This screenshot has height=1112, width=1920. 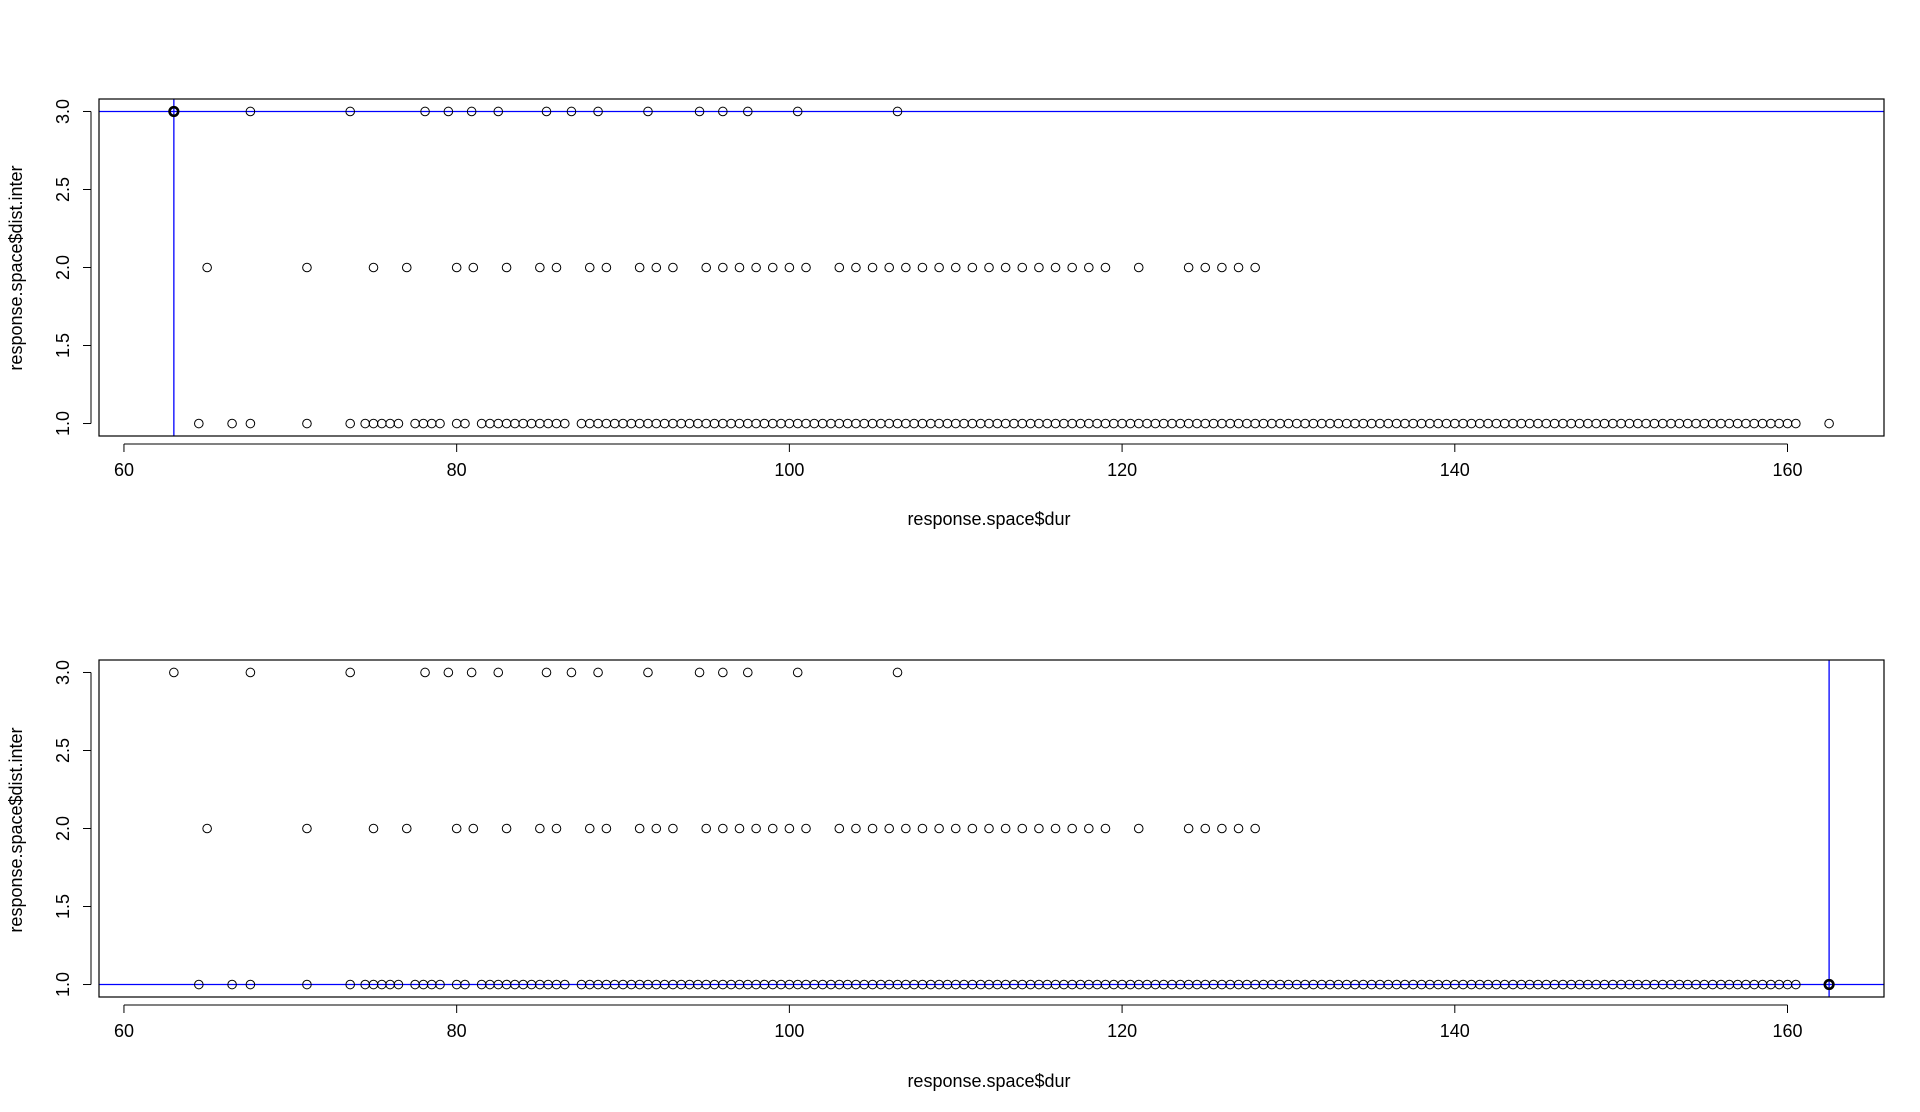 I want to click on bottom-highlighted-point, so click(x=1829, y=984).